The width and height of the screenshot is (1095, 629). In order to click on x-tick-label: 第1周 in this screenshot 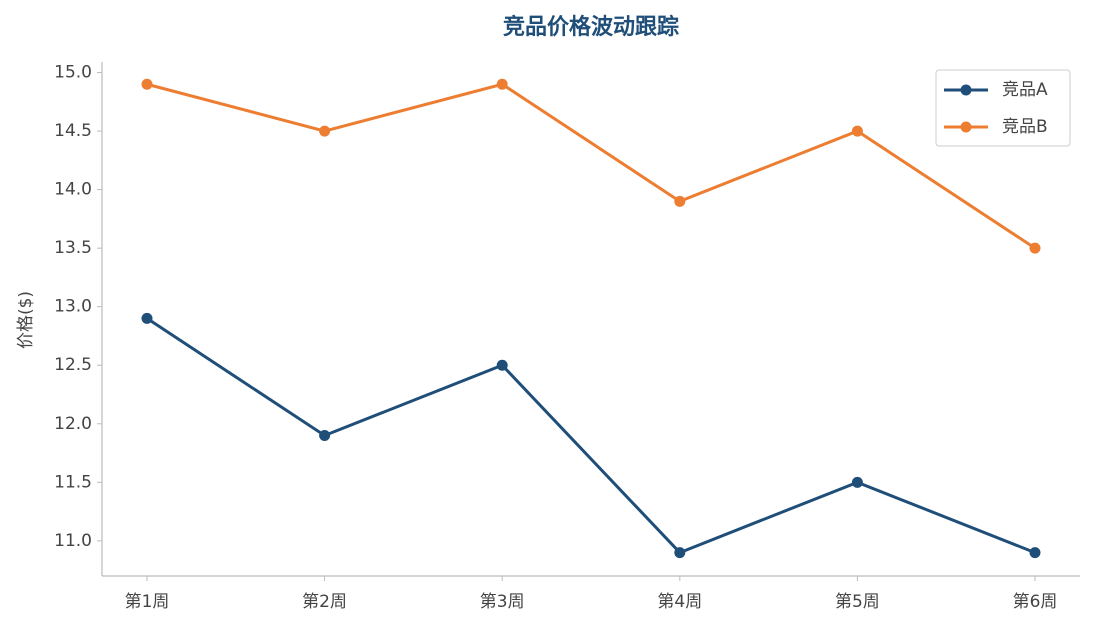, I will do `click(147, 602)`.